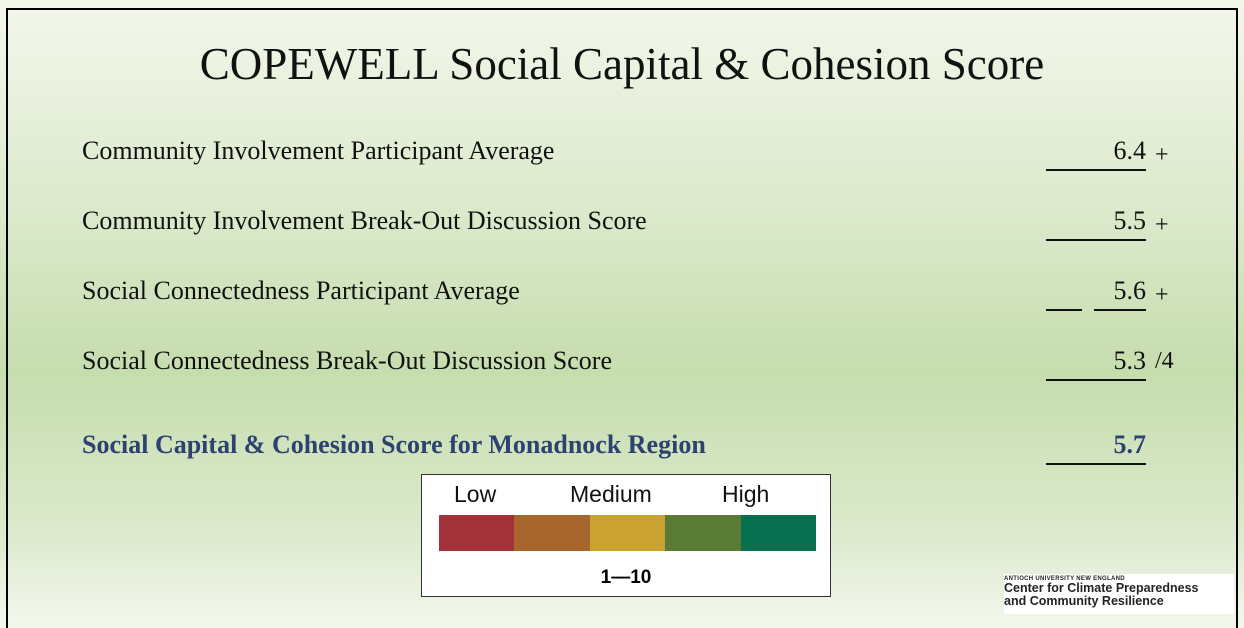 This screenshot has height=628, width=1244. Describe the element at coordinates (1084, 601) in the screenshot. I see `logo-center: and Community Resilience` at that location.